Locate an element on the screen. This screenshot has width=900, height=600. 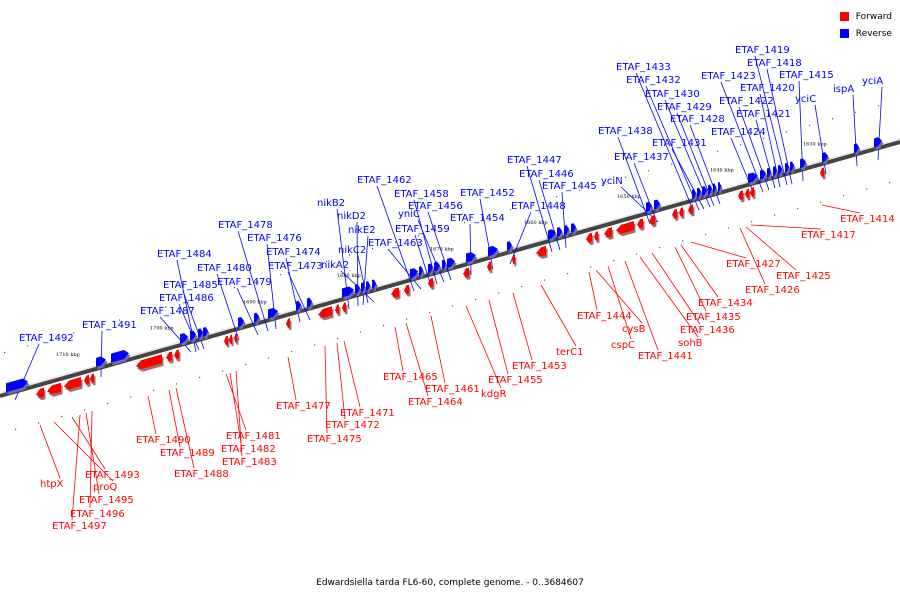
gene-label-ETAF_1489: ETAF_1489 is located at coordinates (187, 453).